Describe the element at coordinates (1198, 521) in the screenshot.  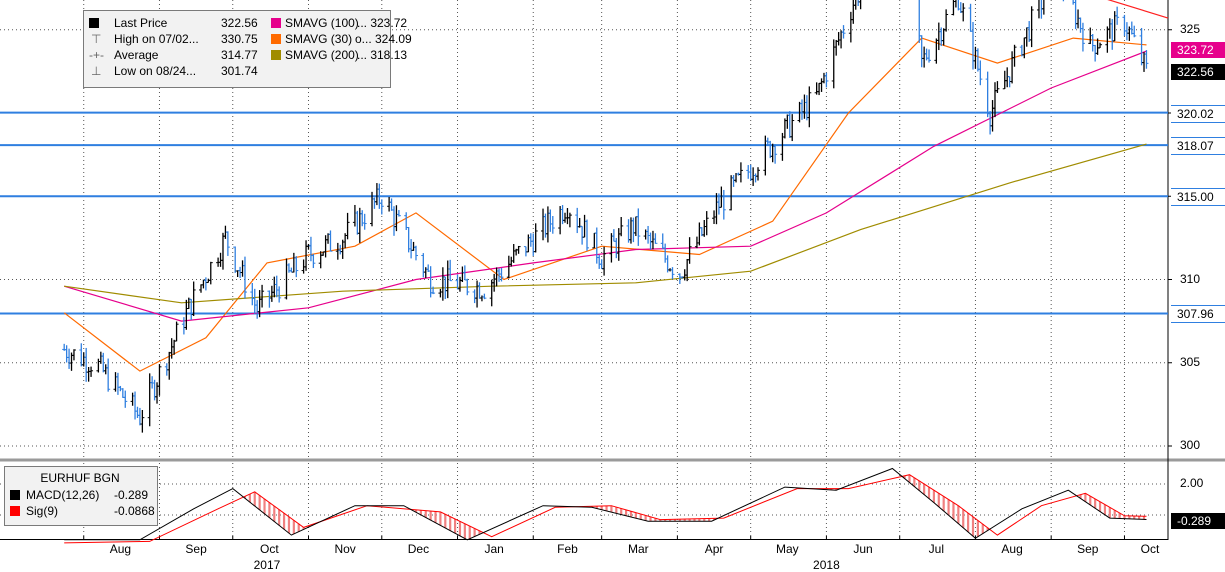
I see `macd-value-tag: -0.289` at that location.